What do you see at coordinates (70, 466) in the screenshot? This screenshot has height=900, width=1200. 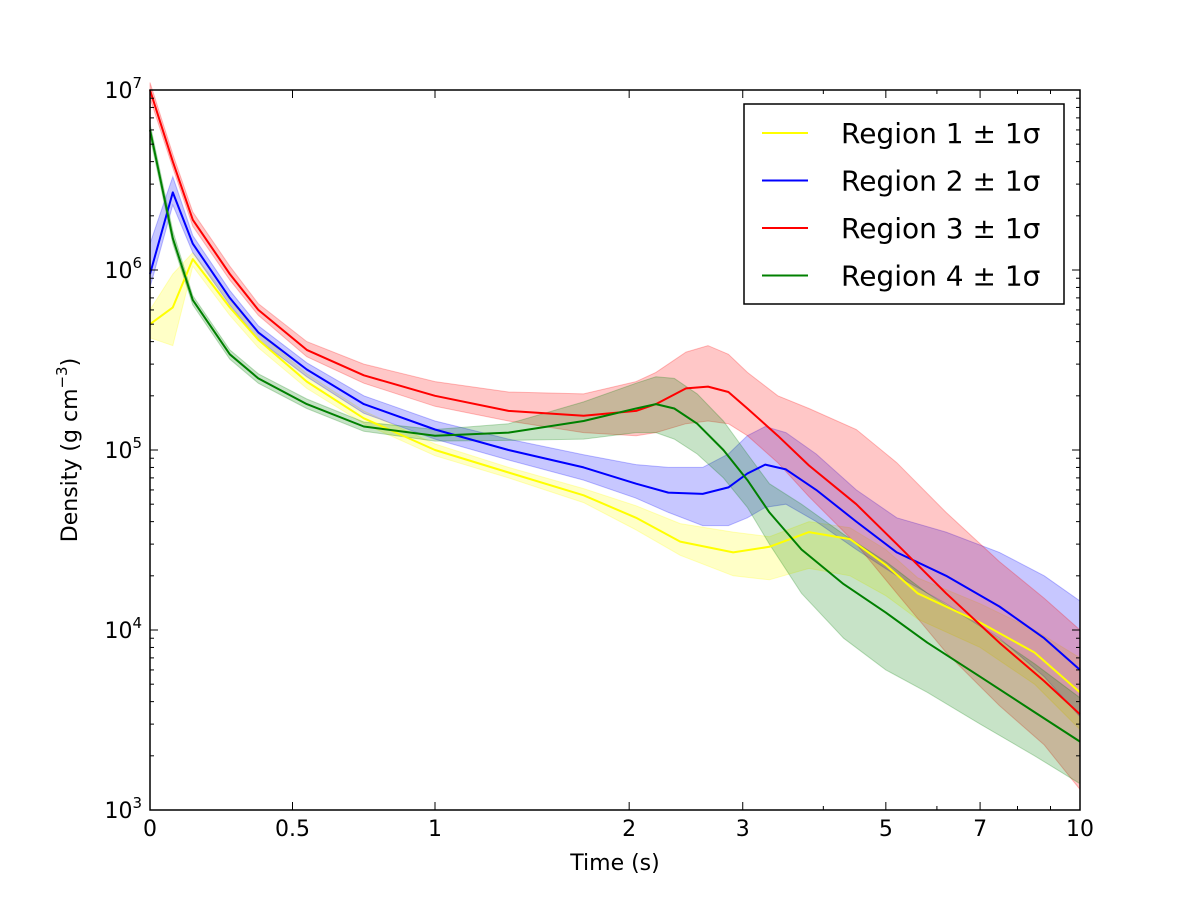 I see `y-axis-label-main: Density (g cm` at bounding box center [70, 466].